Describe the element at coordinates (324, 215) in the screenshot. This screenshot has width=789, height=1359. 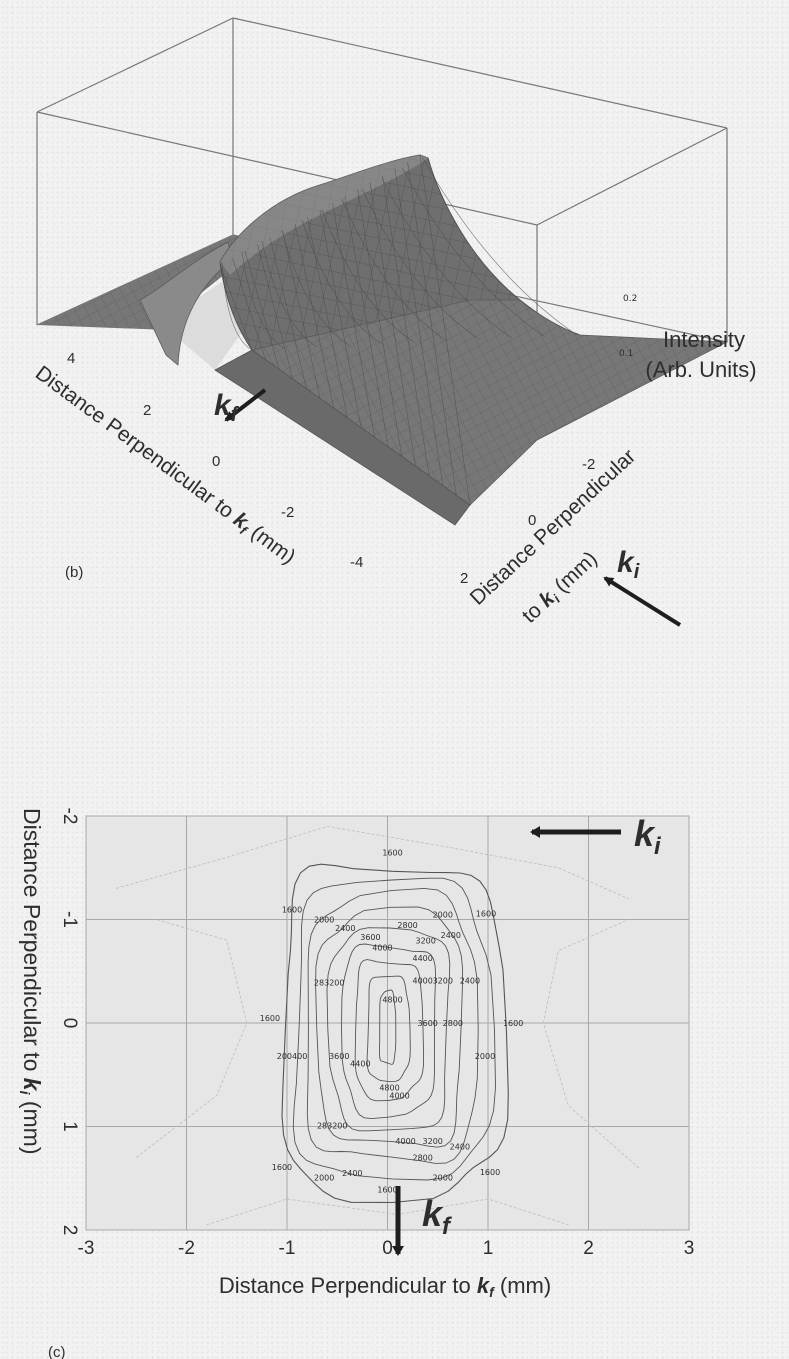
I see `surface-ridge-highlight` at that location.